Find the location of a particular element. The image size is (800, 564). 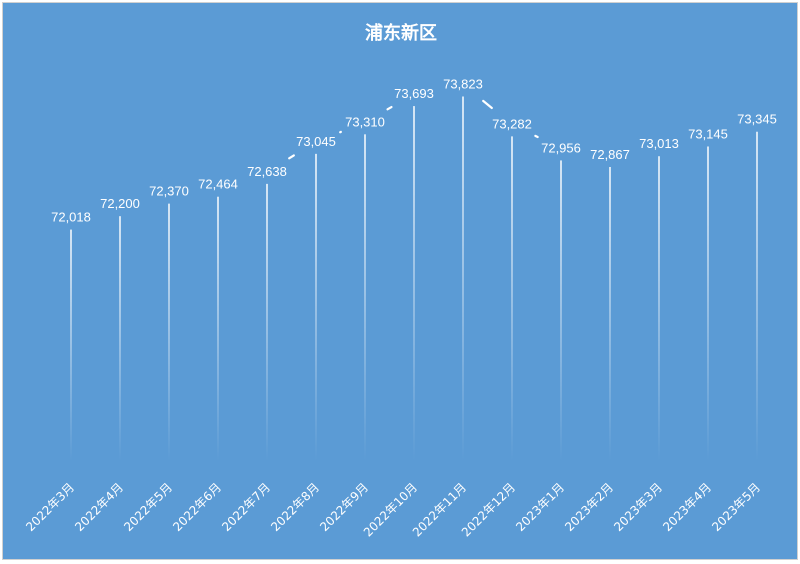

data-label-8: 73,693 is located at coordinates (414, 93).